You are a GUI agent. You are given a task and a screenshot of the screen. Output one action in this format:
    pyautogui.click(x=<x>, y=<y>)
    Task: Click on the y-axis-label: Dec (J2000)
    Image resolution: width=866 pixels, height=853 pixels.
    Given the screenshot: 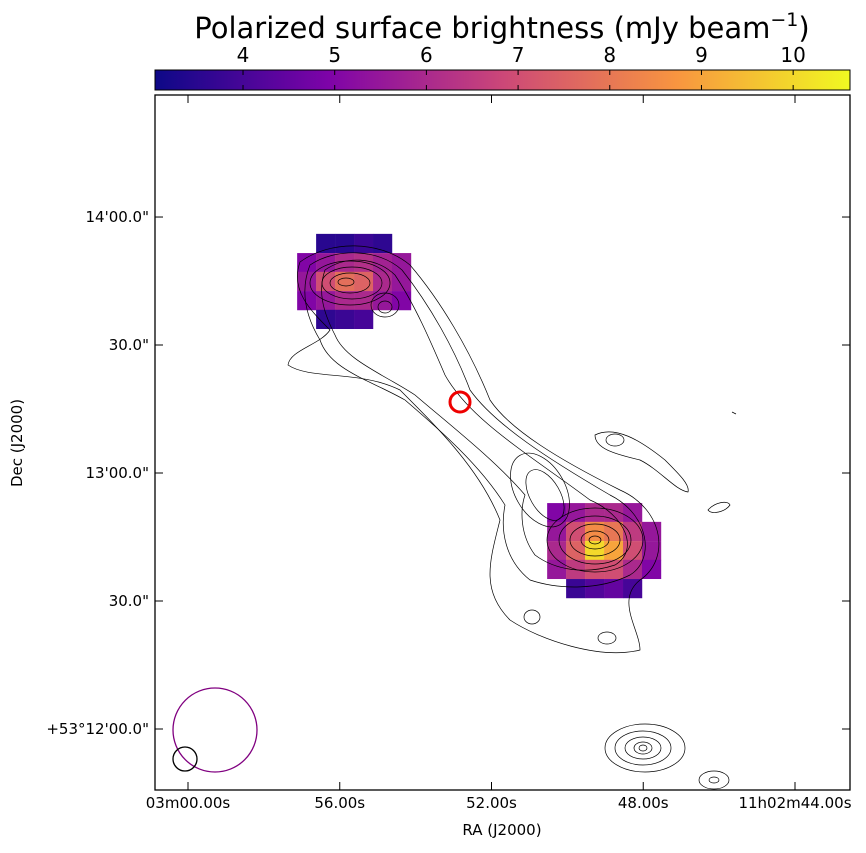 What is the action you would take?
    pyautogui.click(x=17, y=443)
    